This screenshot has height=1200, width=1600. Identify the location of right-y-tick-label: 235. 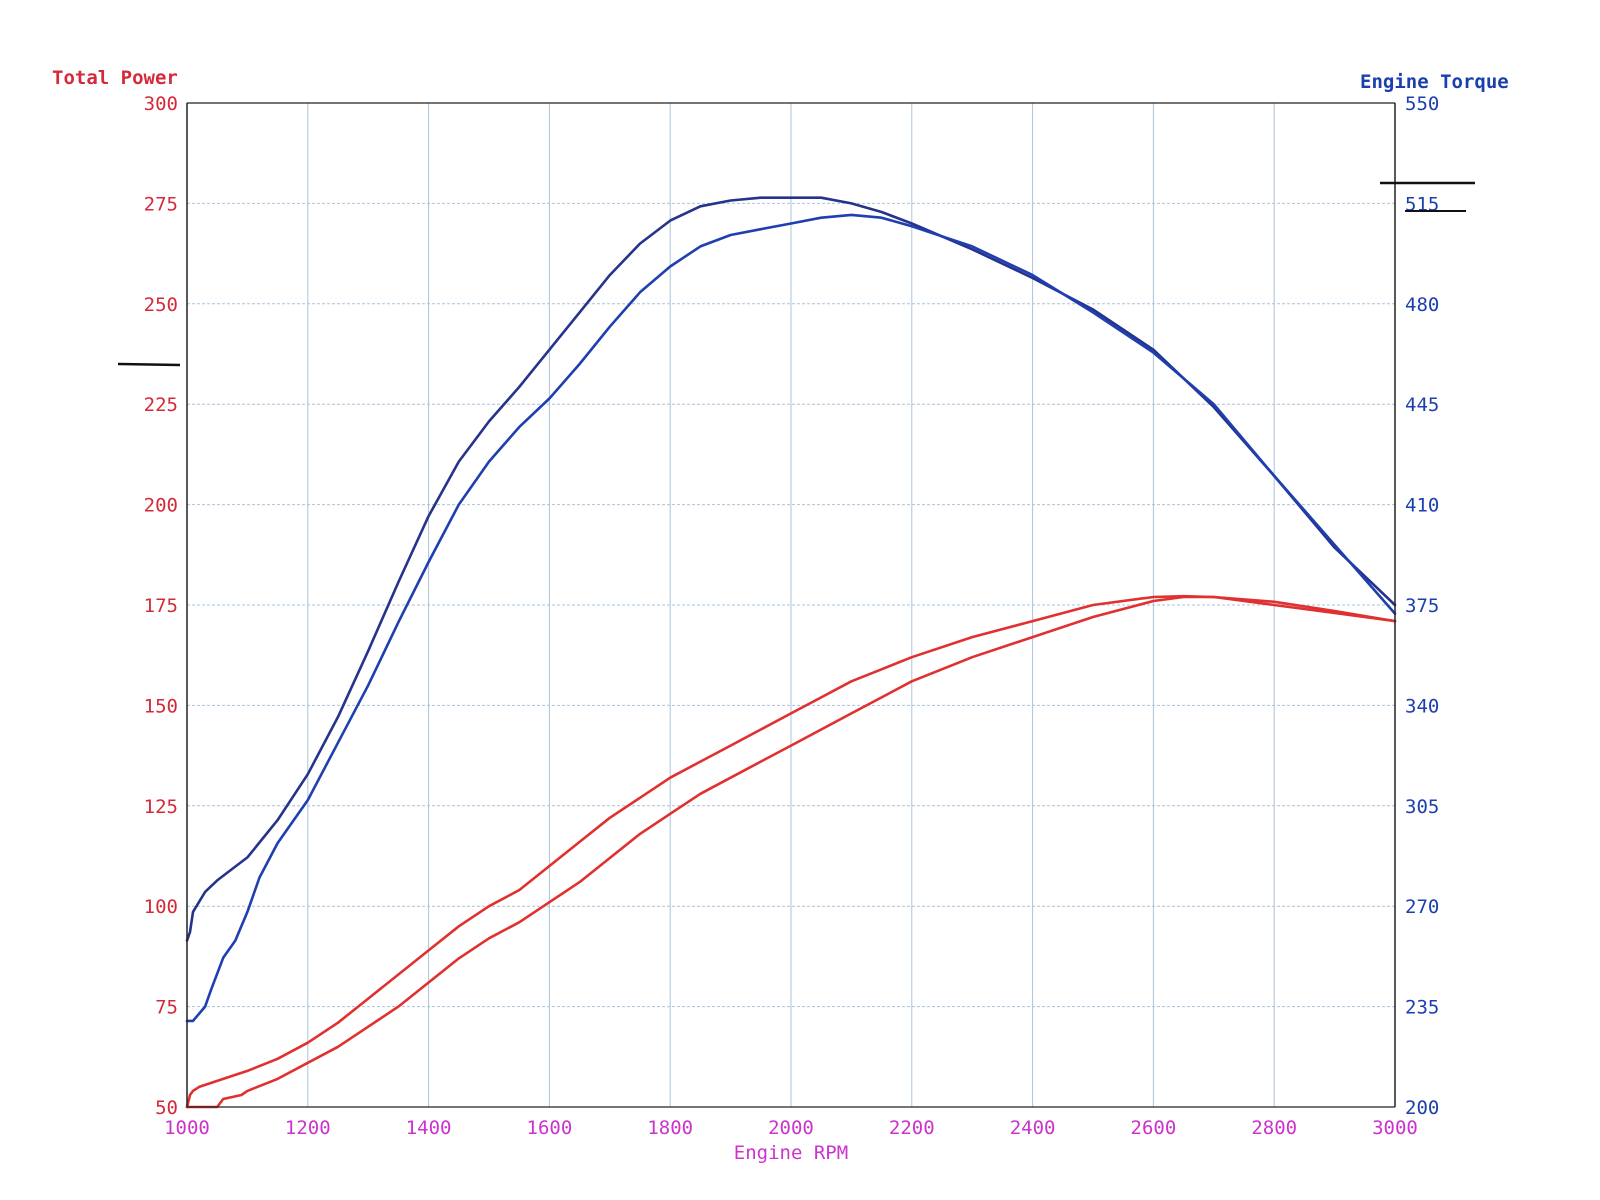
(1422, 1008).